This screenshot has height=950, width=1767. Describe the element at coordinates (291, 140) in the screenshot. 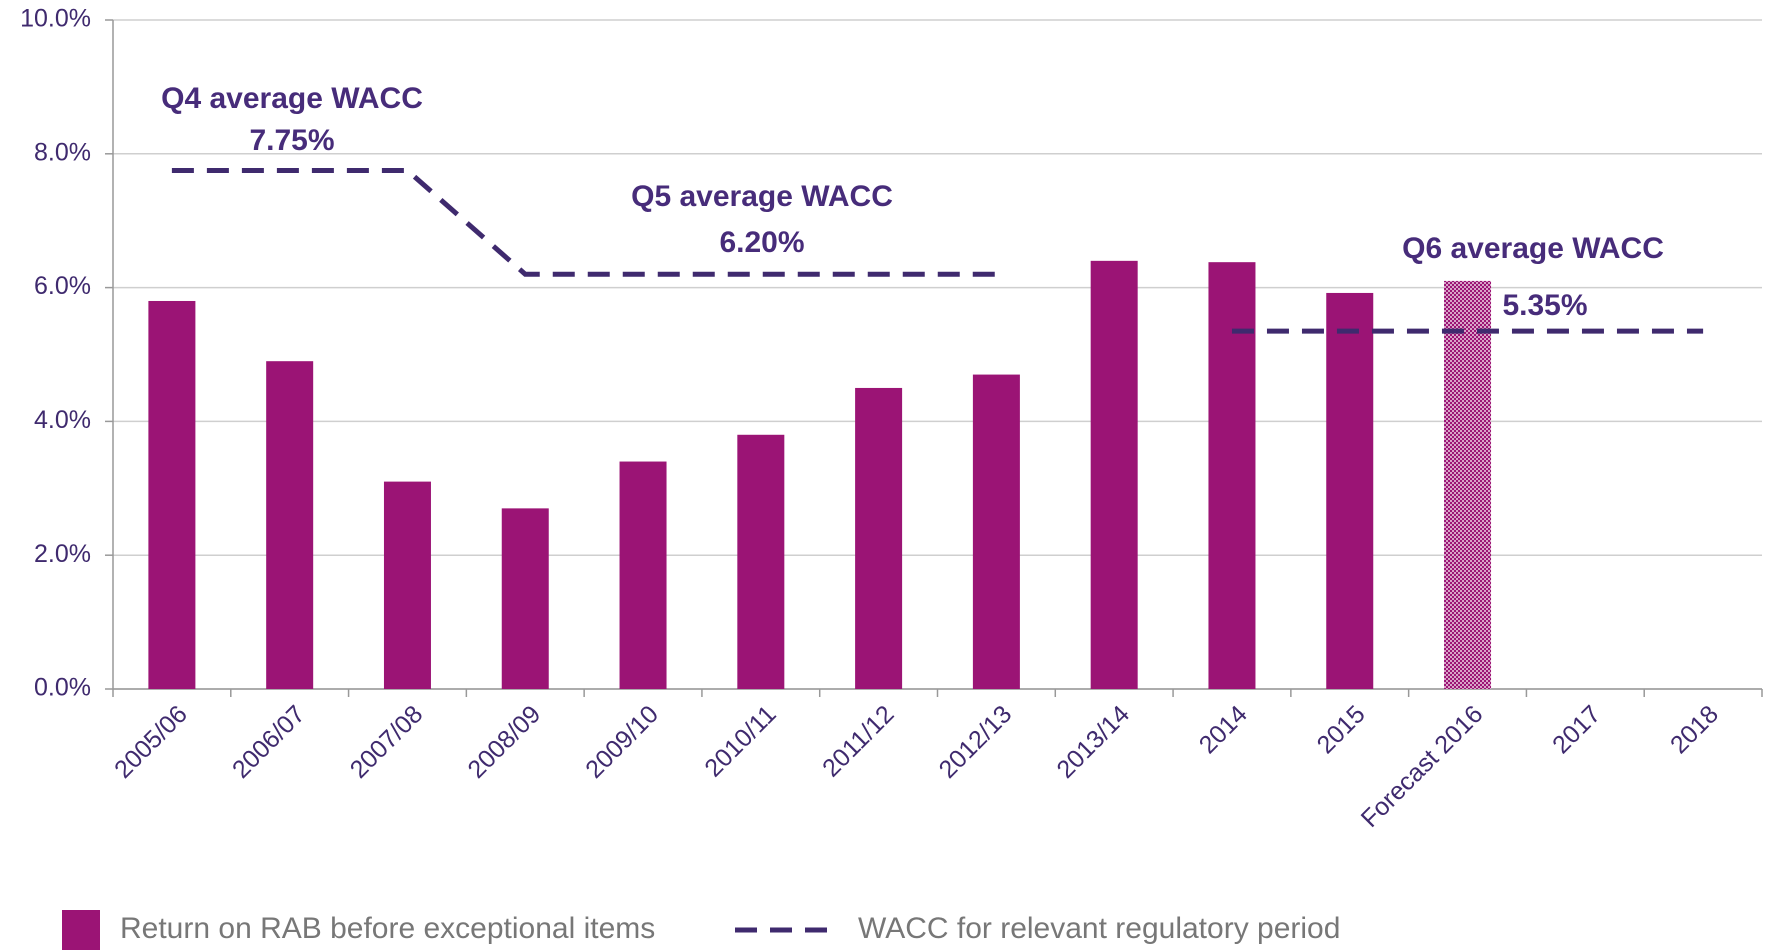

I see `annotation: 7.75%` at that location.